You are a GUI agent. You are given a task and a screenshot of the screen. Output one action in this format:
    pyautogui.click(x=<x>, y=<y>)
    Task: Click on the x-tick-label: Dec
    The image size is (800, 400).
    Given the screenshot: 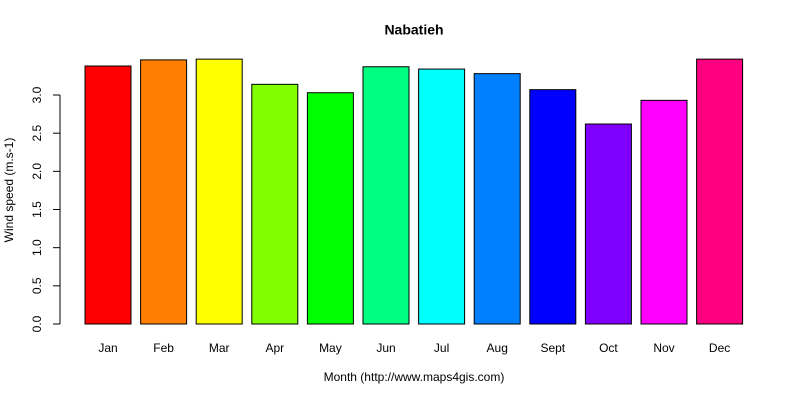 What is the action you would take?
    pyautogui.click(x=719, y=348)
    